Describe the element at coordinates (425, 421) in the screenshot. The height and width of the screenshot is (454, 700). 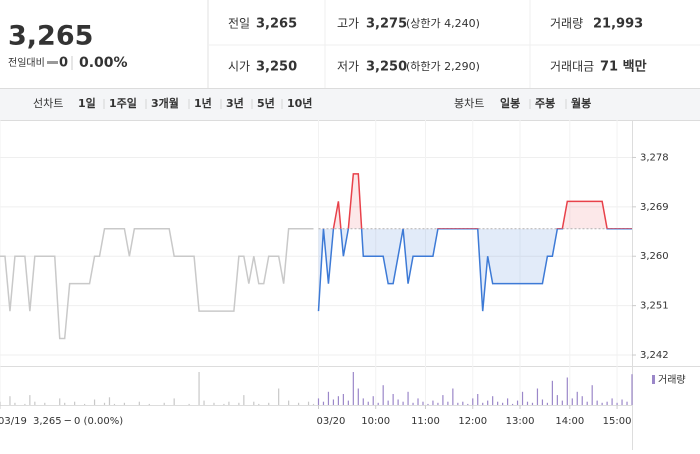
I see `x-tick-label: 11:00` at that location.